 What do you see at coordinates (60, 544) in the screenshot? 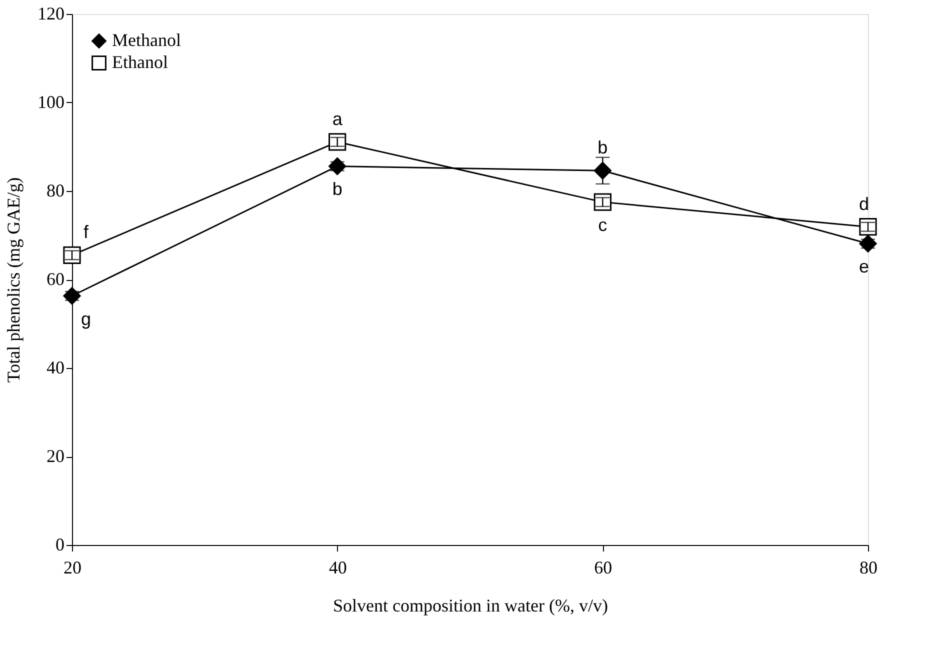
I see `y-tick-label: 0` at bounding box center [60, 544].